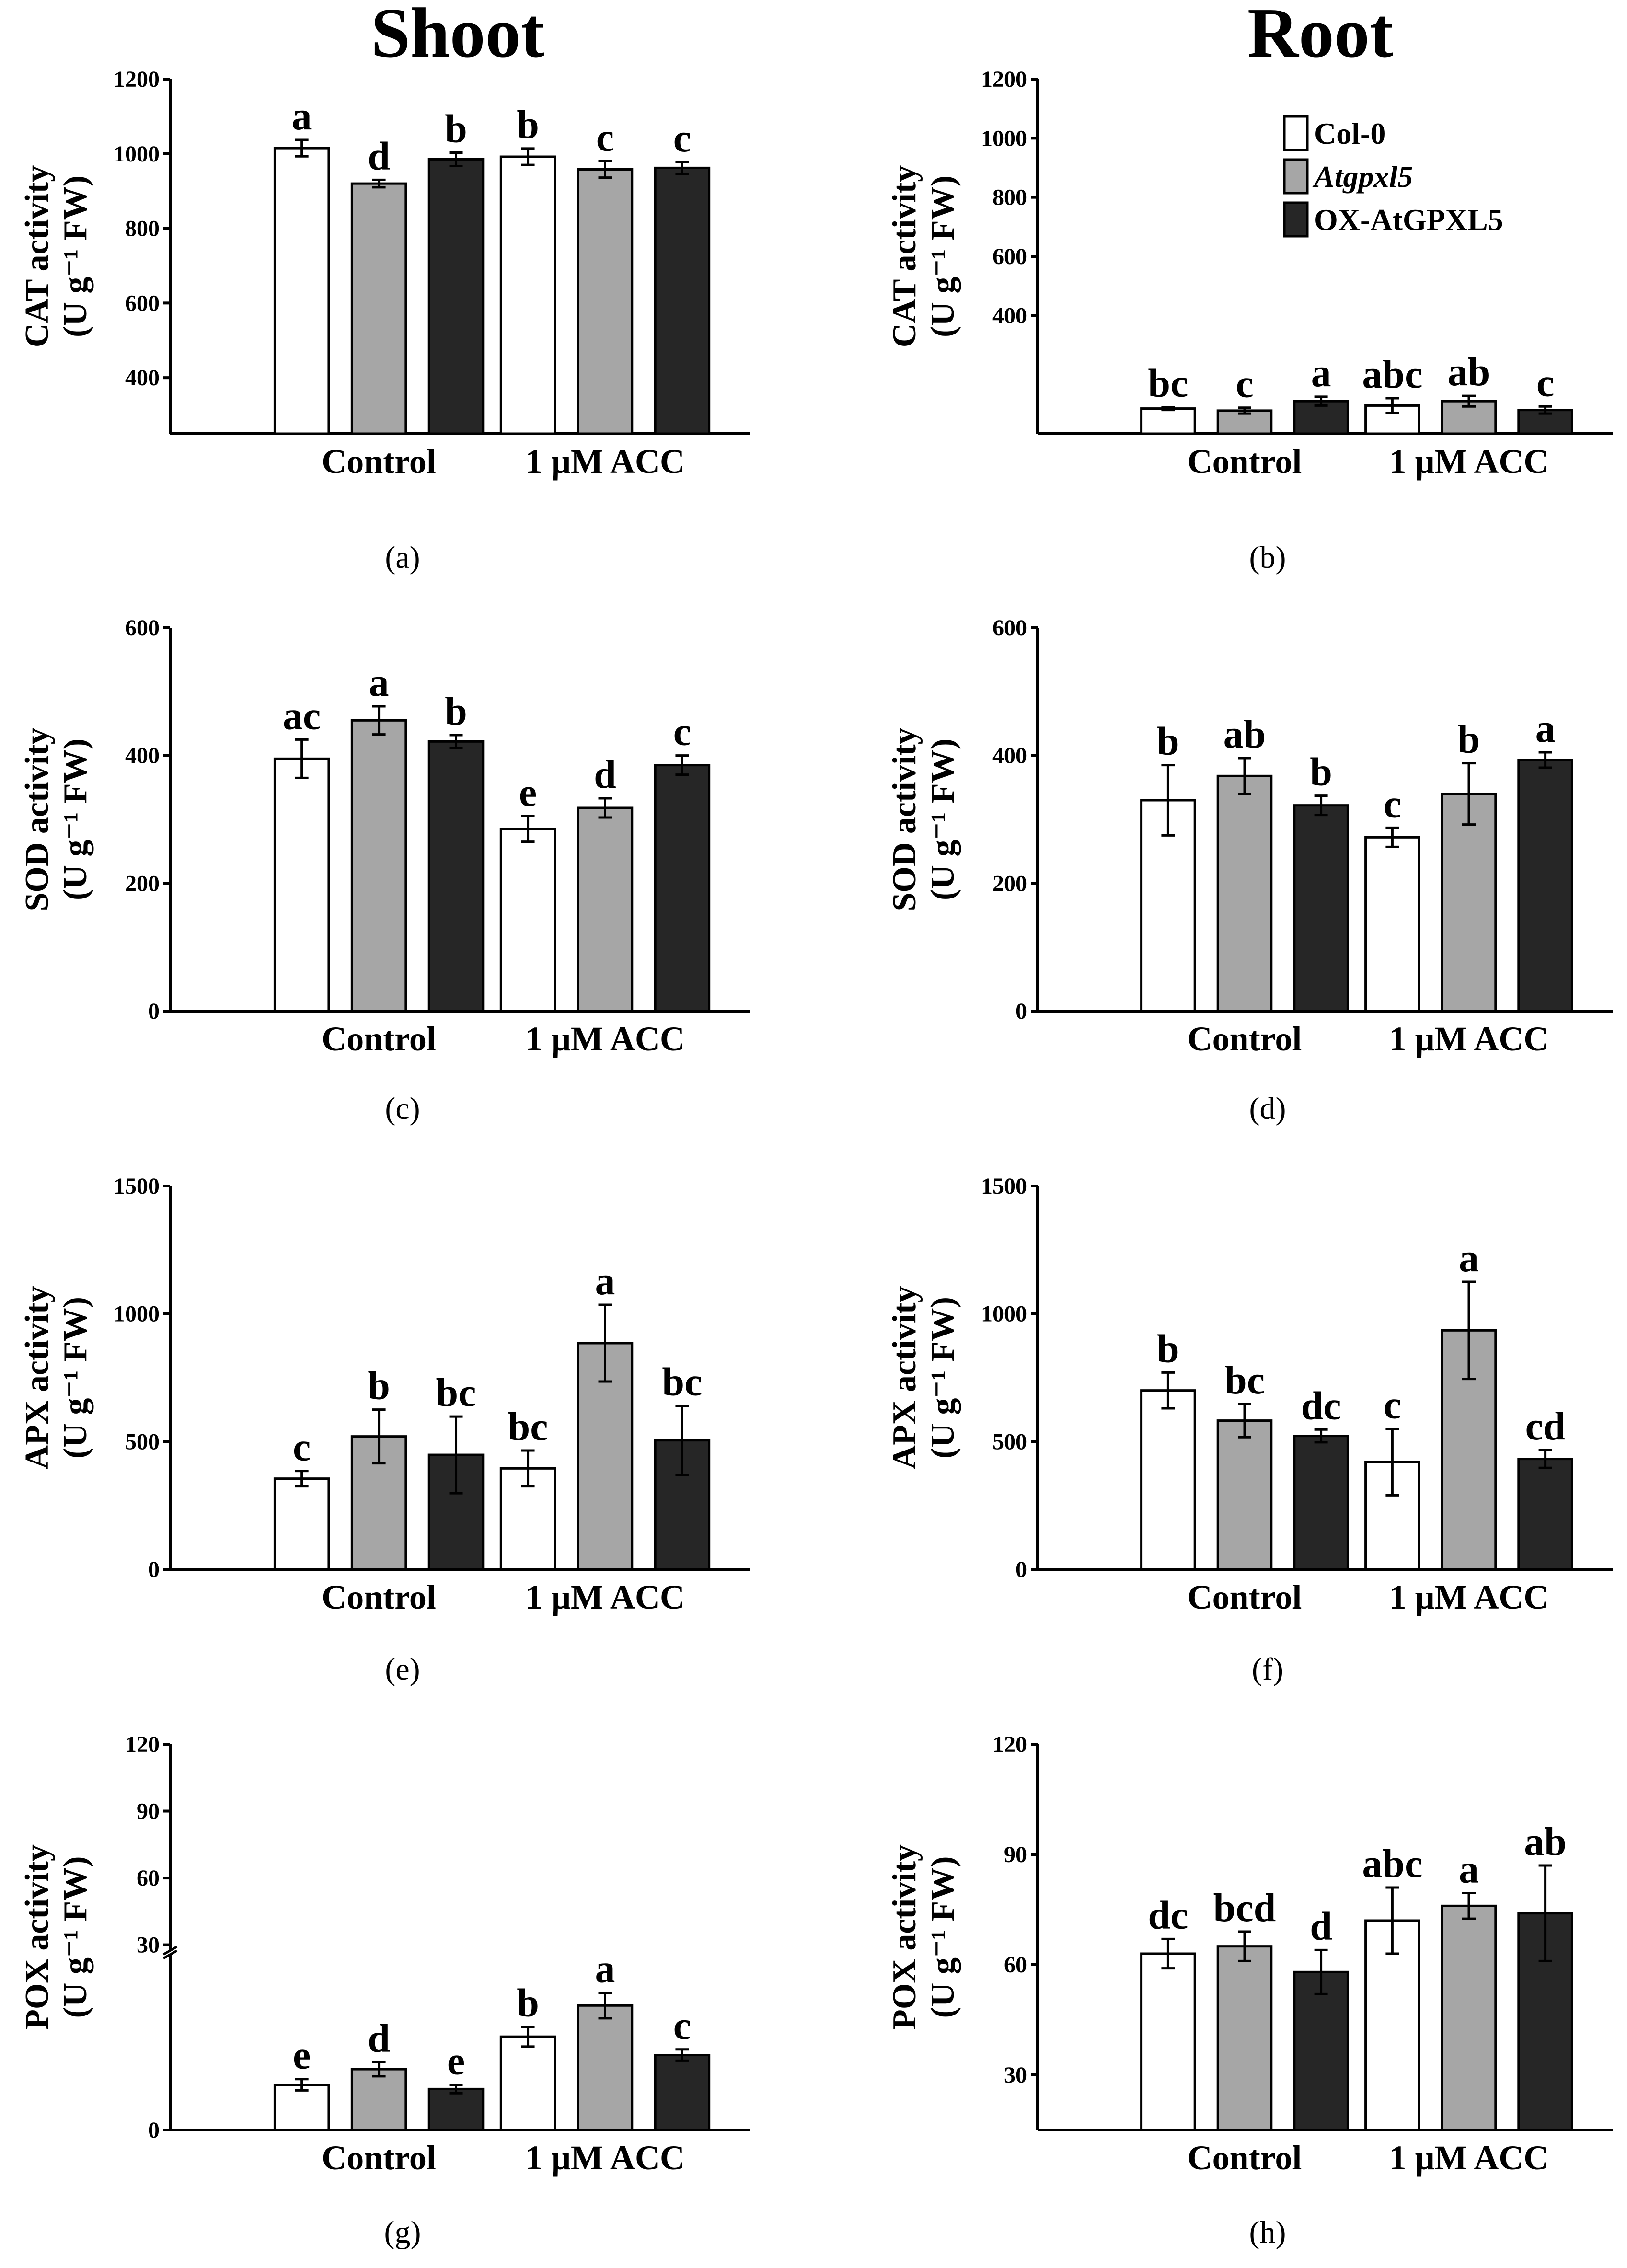 The width and height of the screenshot is (1627, 2268). Describe the element at coordinates (1245, 734) in the screenshot. I see `significance-letter: ab` at that location.